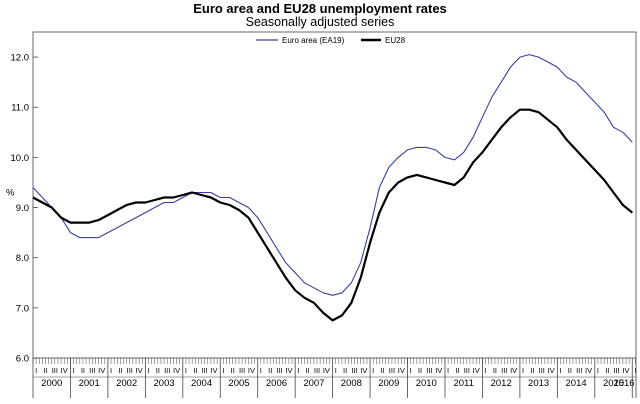 This screenshot has height=404, width=640. What do you see at coordinates (613, 383) in the screenshot?
I see `x-year-label: 2015` at bounding box center [613, 383].